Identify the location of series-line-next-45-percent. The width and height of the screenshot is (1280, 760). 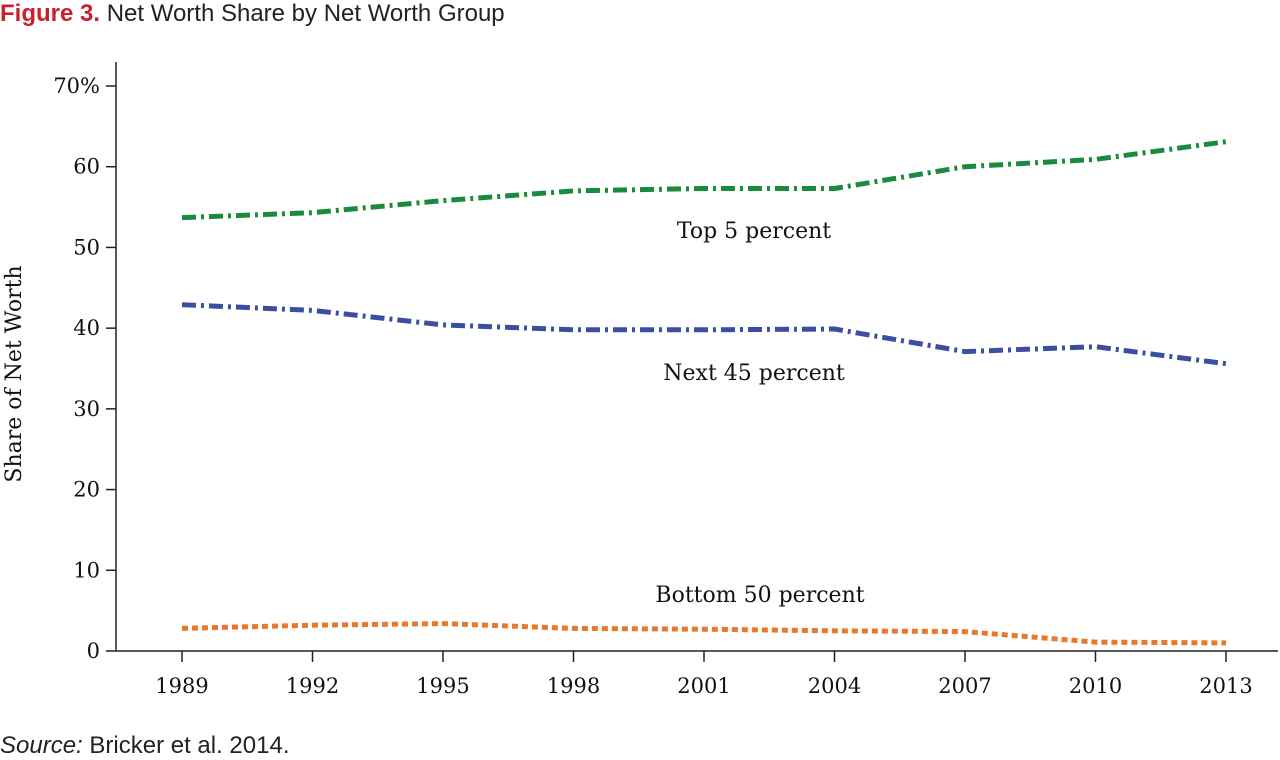
(704, 334).